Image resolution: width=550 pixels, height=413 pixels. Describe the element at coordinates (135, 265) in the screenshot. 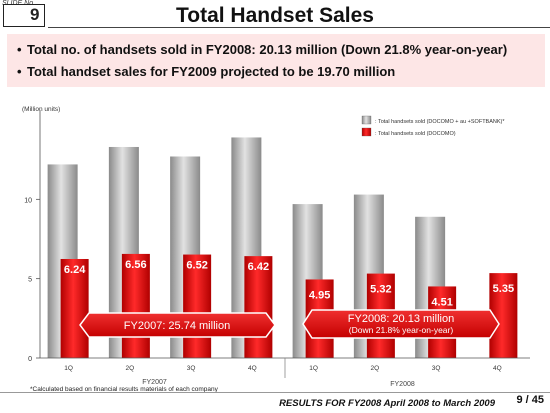

I see `data-label-2: 6.56` at that location.